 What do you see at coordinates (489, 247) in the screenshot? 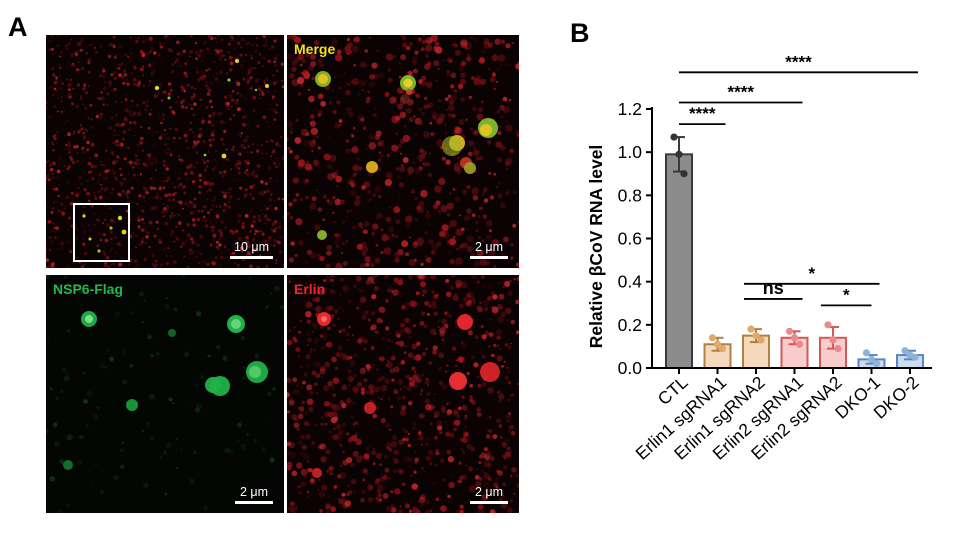
I see `merge-scale-label: 2 μm` at bounding box center [489, 247].